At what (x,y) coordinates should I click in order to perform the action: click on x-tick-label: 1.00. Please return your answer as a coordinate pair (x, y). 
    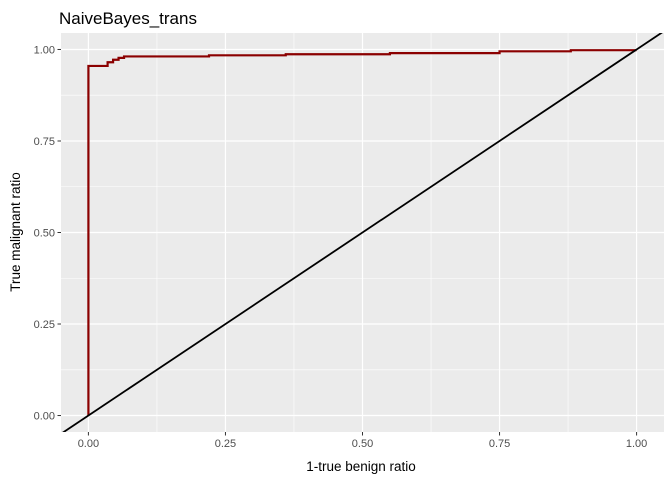
    Looking at the image, I should click on (636, 444).